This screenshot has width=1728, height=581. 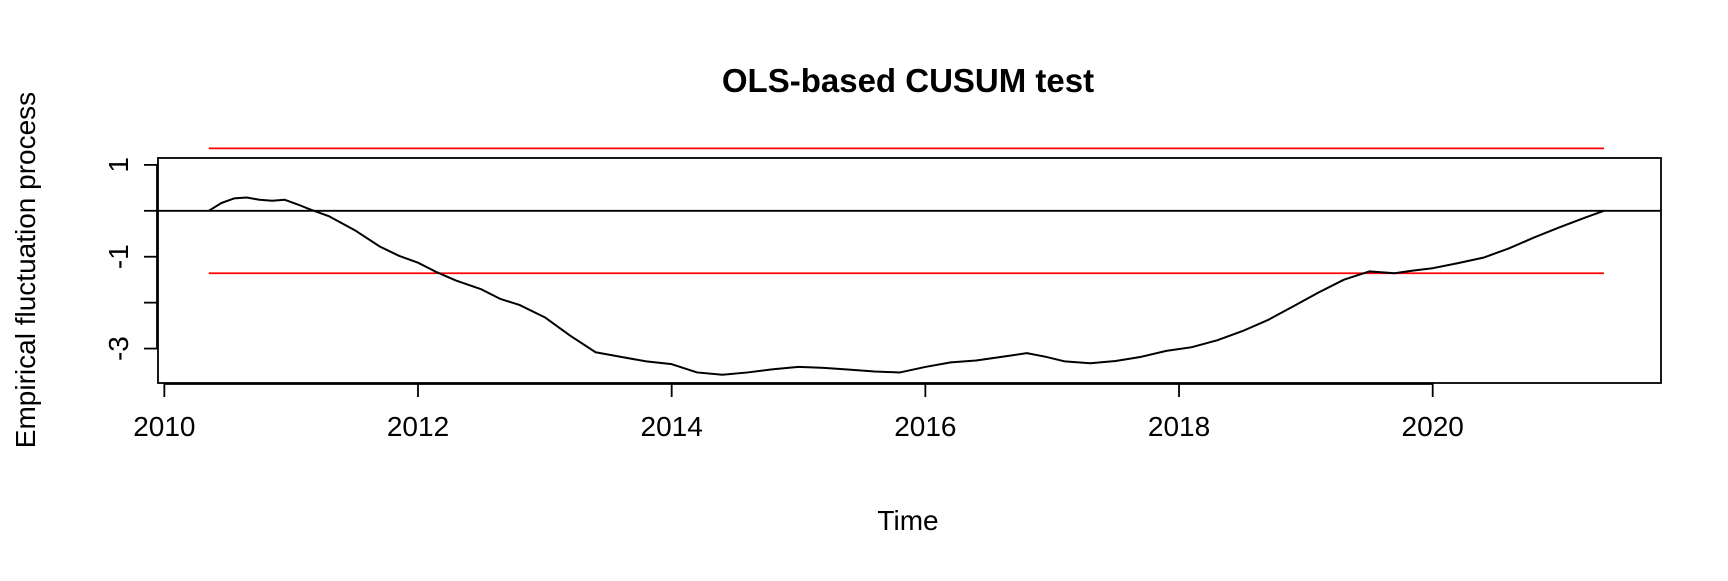 I want to click on x-tick-label: 2014, so click(x=672, y=426).